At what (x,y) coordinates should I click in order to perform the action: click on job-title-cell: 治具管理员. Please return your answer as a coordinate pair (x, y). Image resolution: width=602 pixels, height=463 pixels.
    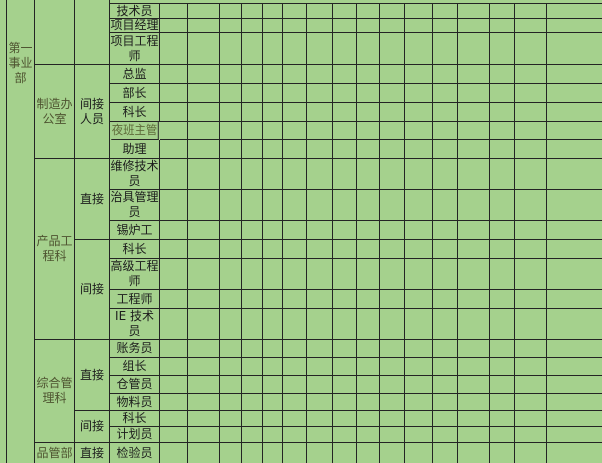
    Looking at the image, I should click on (135, 205).